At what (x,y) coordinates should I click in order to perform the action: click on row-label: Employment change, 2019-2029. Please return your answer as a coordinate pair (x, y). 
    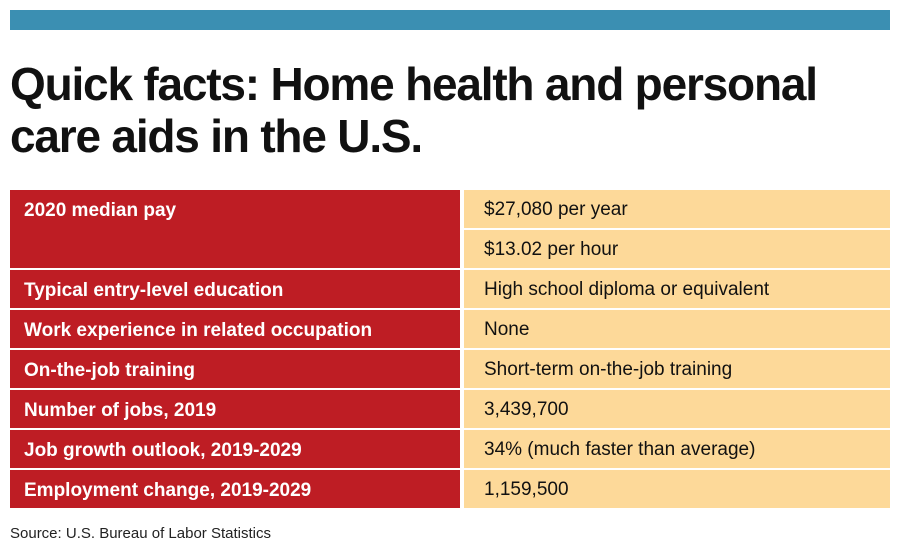
    Looking at the image, I should click on (235, 490).